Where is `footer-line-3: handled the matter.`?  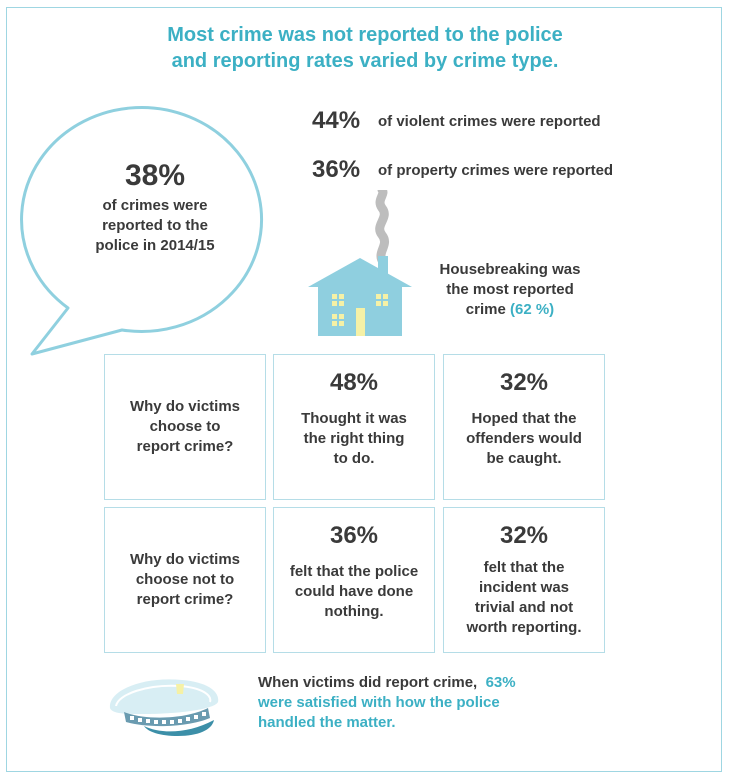
footer-line-3: handled the matter. is located at coordinates (327, 722).